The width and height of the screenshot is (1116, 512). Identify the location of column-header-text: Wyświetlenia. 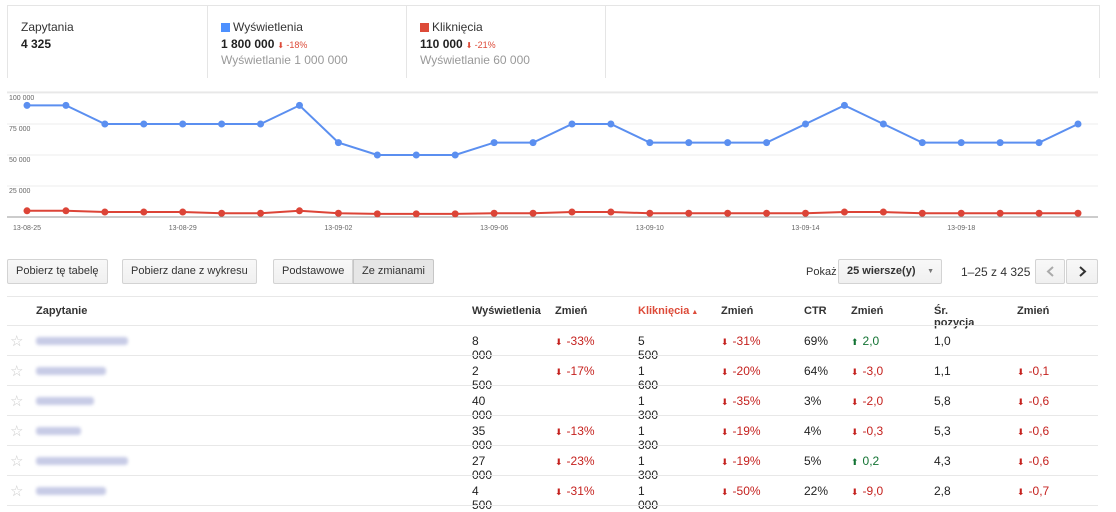
(506, 311).